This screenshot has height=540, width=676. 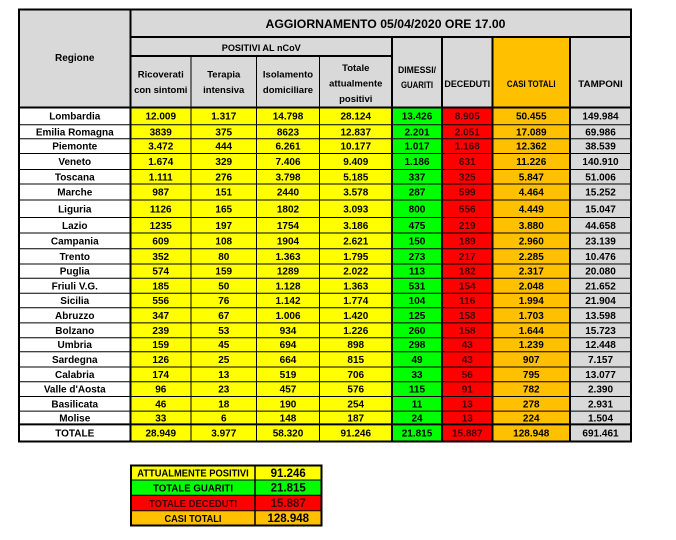 What do you see at coordinates (386, 24) in the screenshot?
I see `svg-text:AGGIORNAMENTO 05/04/2020 ORE 1: AGGIORNAMENTO 05/04/2020 ORE 17.00` at bounding box center [386, 24].